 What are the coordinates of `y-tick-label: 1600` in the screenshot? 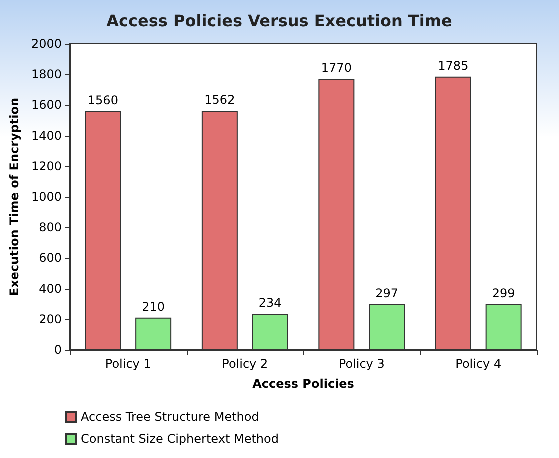 It's located at (46, 105).